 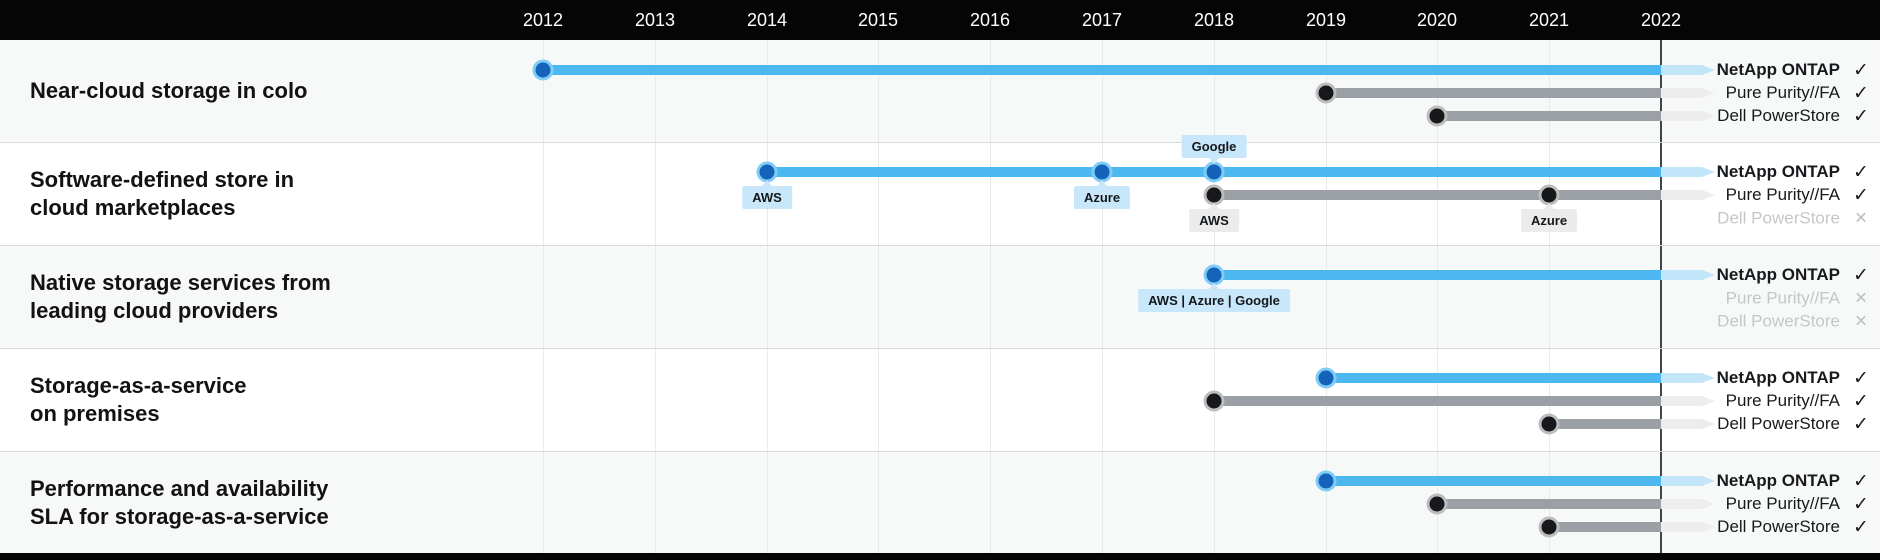 I want to click on row-title-line: Storage-as-a-service, so click(x=138, y=385).